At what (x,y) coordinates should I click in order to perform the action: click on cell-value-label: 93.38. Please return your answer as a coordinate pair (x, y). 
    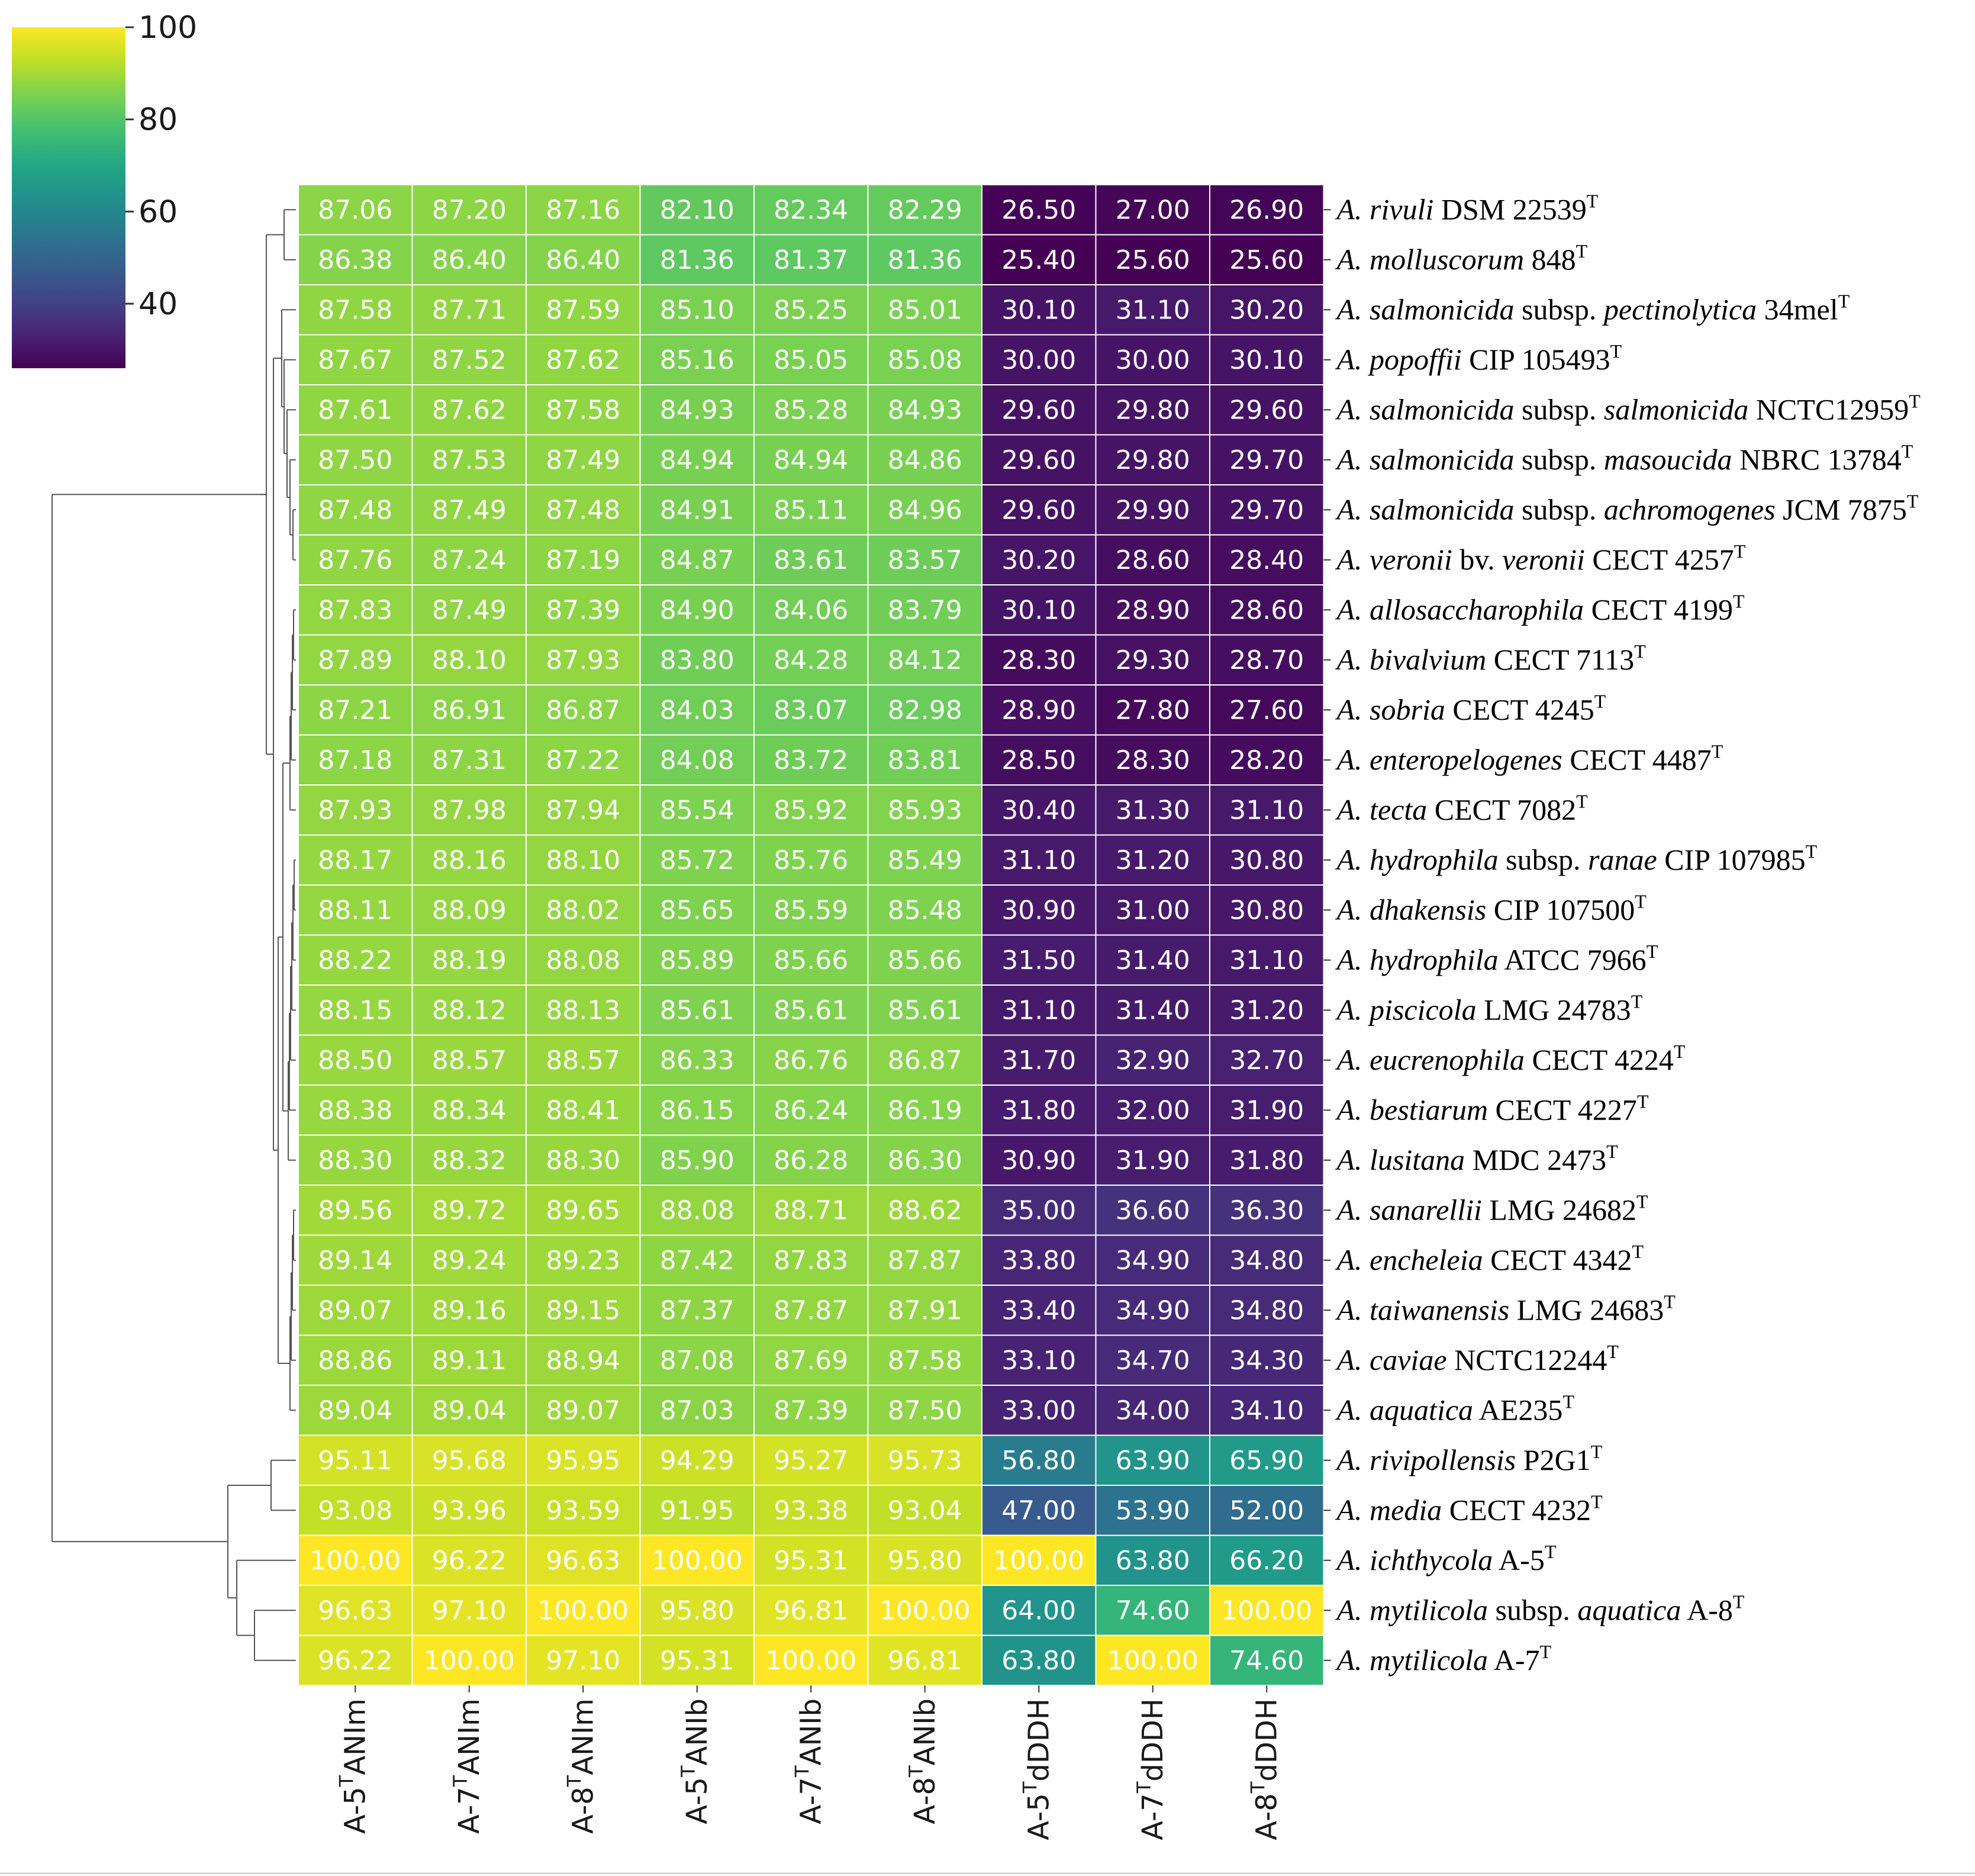
    Looking at the image, I should click on (811, 1510).